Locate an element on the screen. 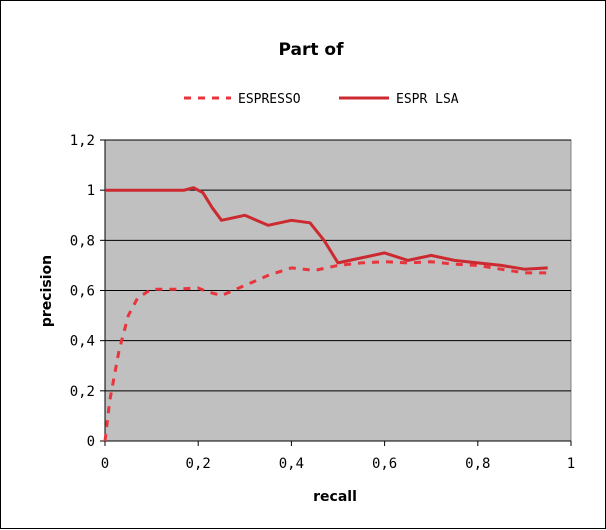 Image resolution: width=606 pixels, height=530 pixels. chart-title: Part of is located at coordinates (312, 50).